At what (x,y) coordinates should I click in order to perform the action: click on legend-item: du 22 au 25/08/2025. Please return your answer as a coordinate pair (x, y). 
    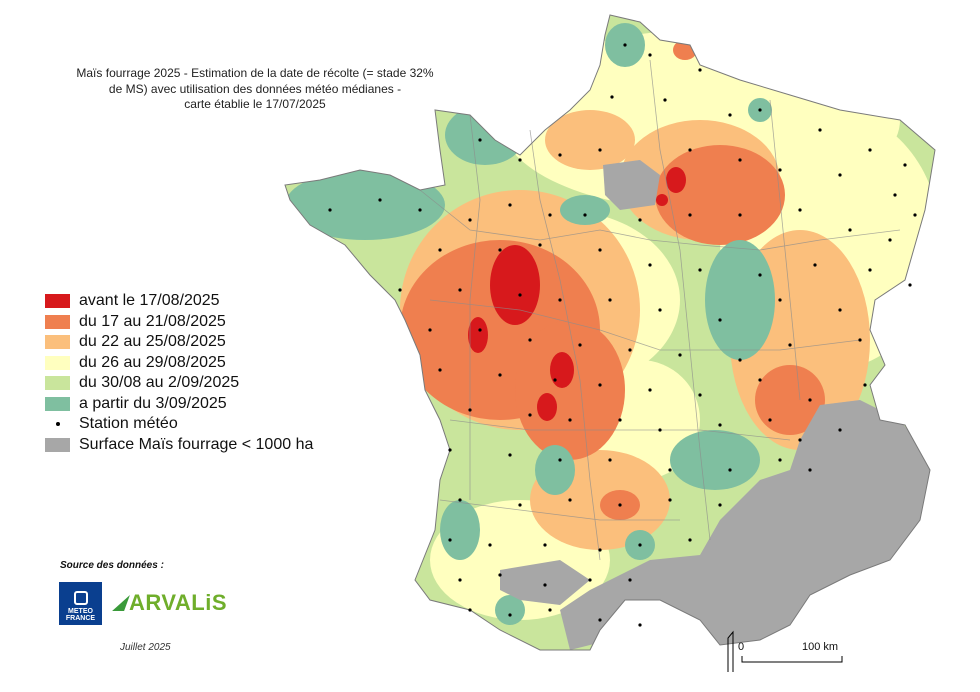
    Looking at the image, I should click on (179, 342).